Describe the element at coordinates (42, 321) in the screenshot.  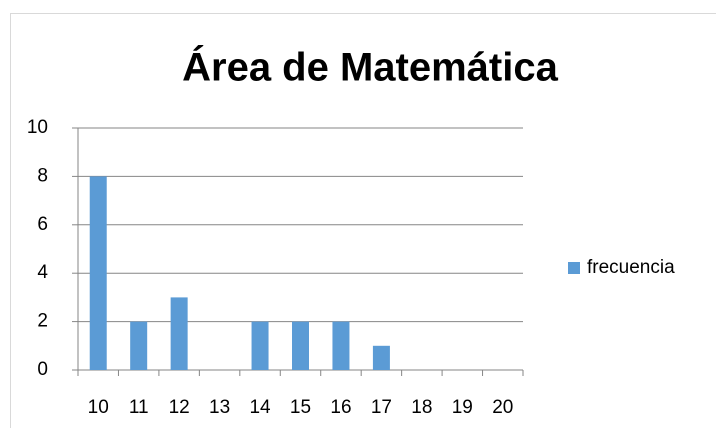
I see `y-tick-label: 2` at that location.